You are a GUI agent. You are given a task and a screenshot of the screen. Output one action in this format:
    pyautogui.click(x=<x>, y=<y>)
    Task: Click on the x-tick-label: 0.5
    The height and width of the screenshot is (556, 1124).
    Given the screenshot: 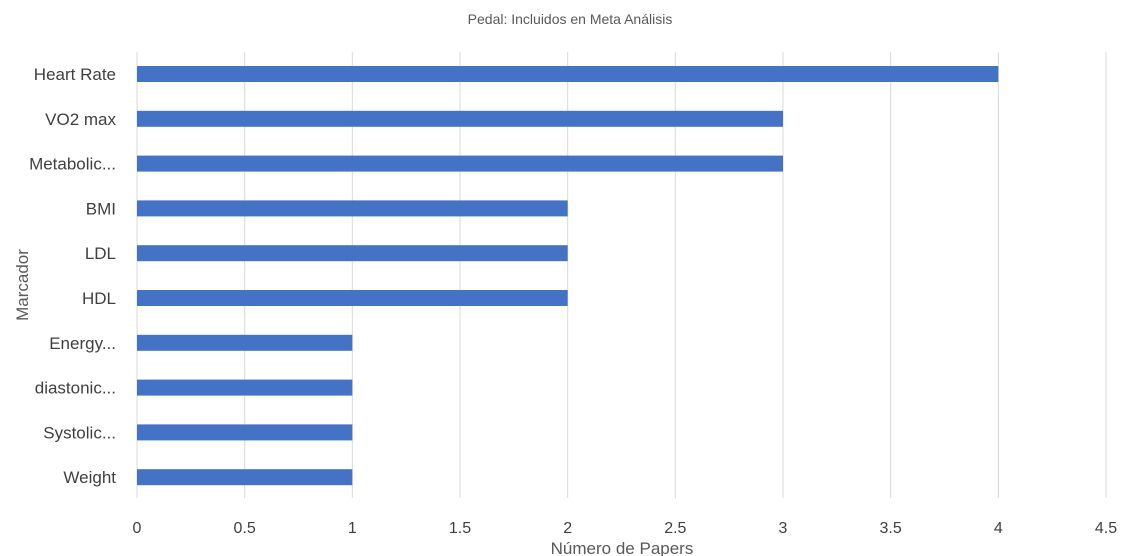 What is the action you would take?
    pyautogui.click(x=245, y=528)
    